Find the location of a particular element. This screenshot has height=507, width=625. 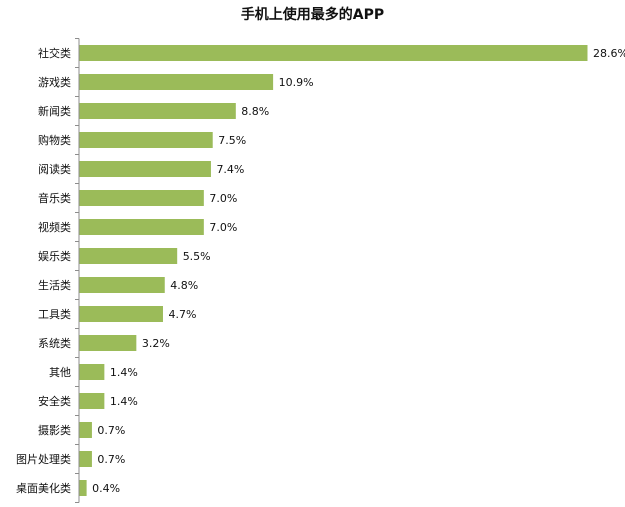

value-label: 0.4% is located at coordinates (106, 488).